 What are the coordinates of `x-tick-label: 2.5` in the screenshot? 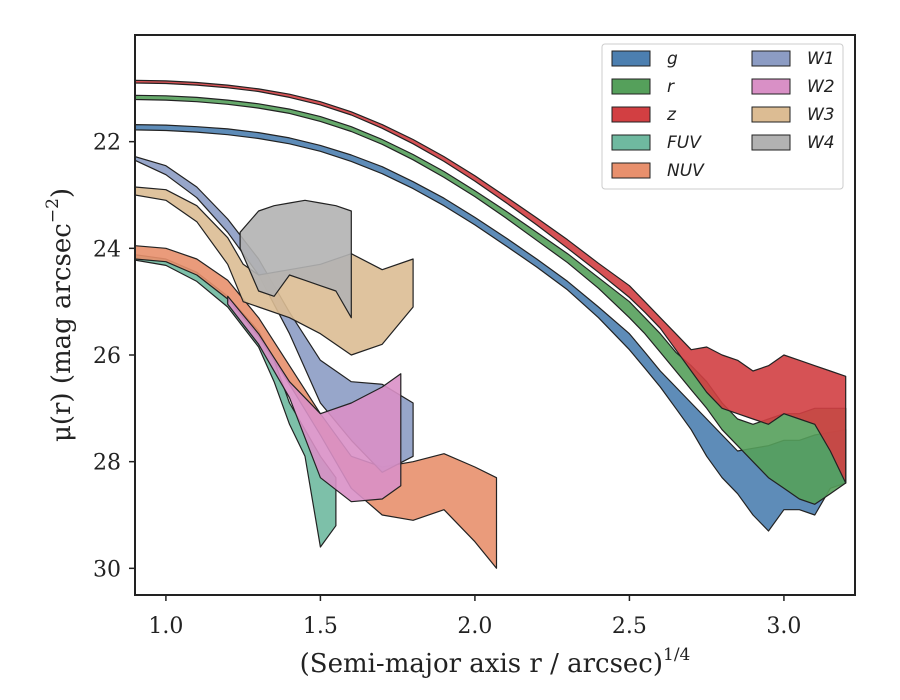 It's located at (629, 626).